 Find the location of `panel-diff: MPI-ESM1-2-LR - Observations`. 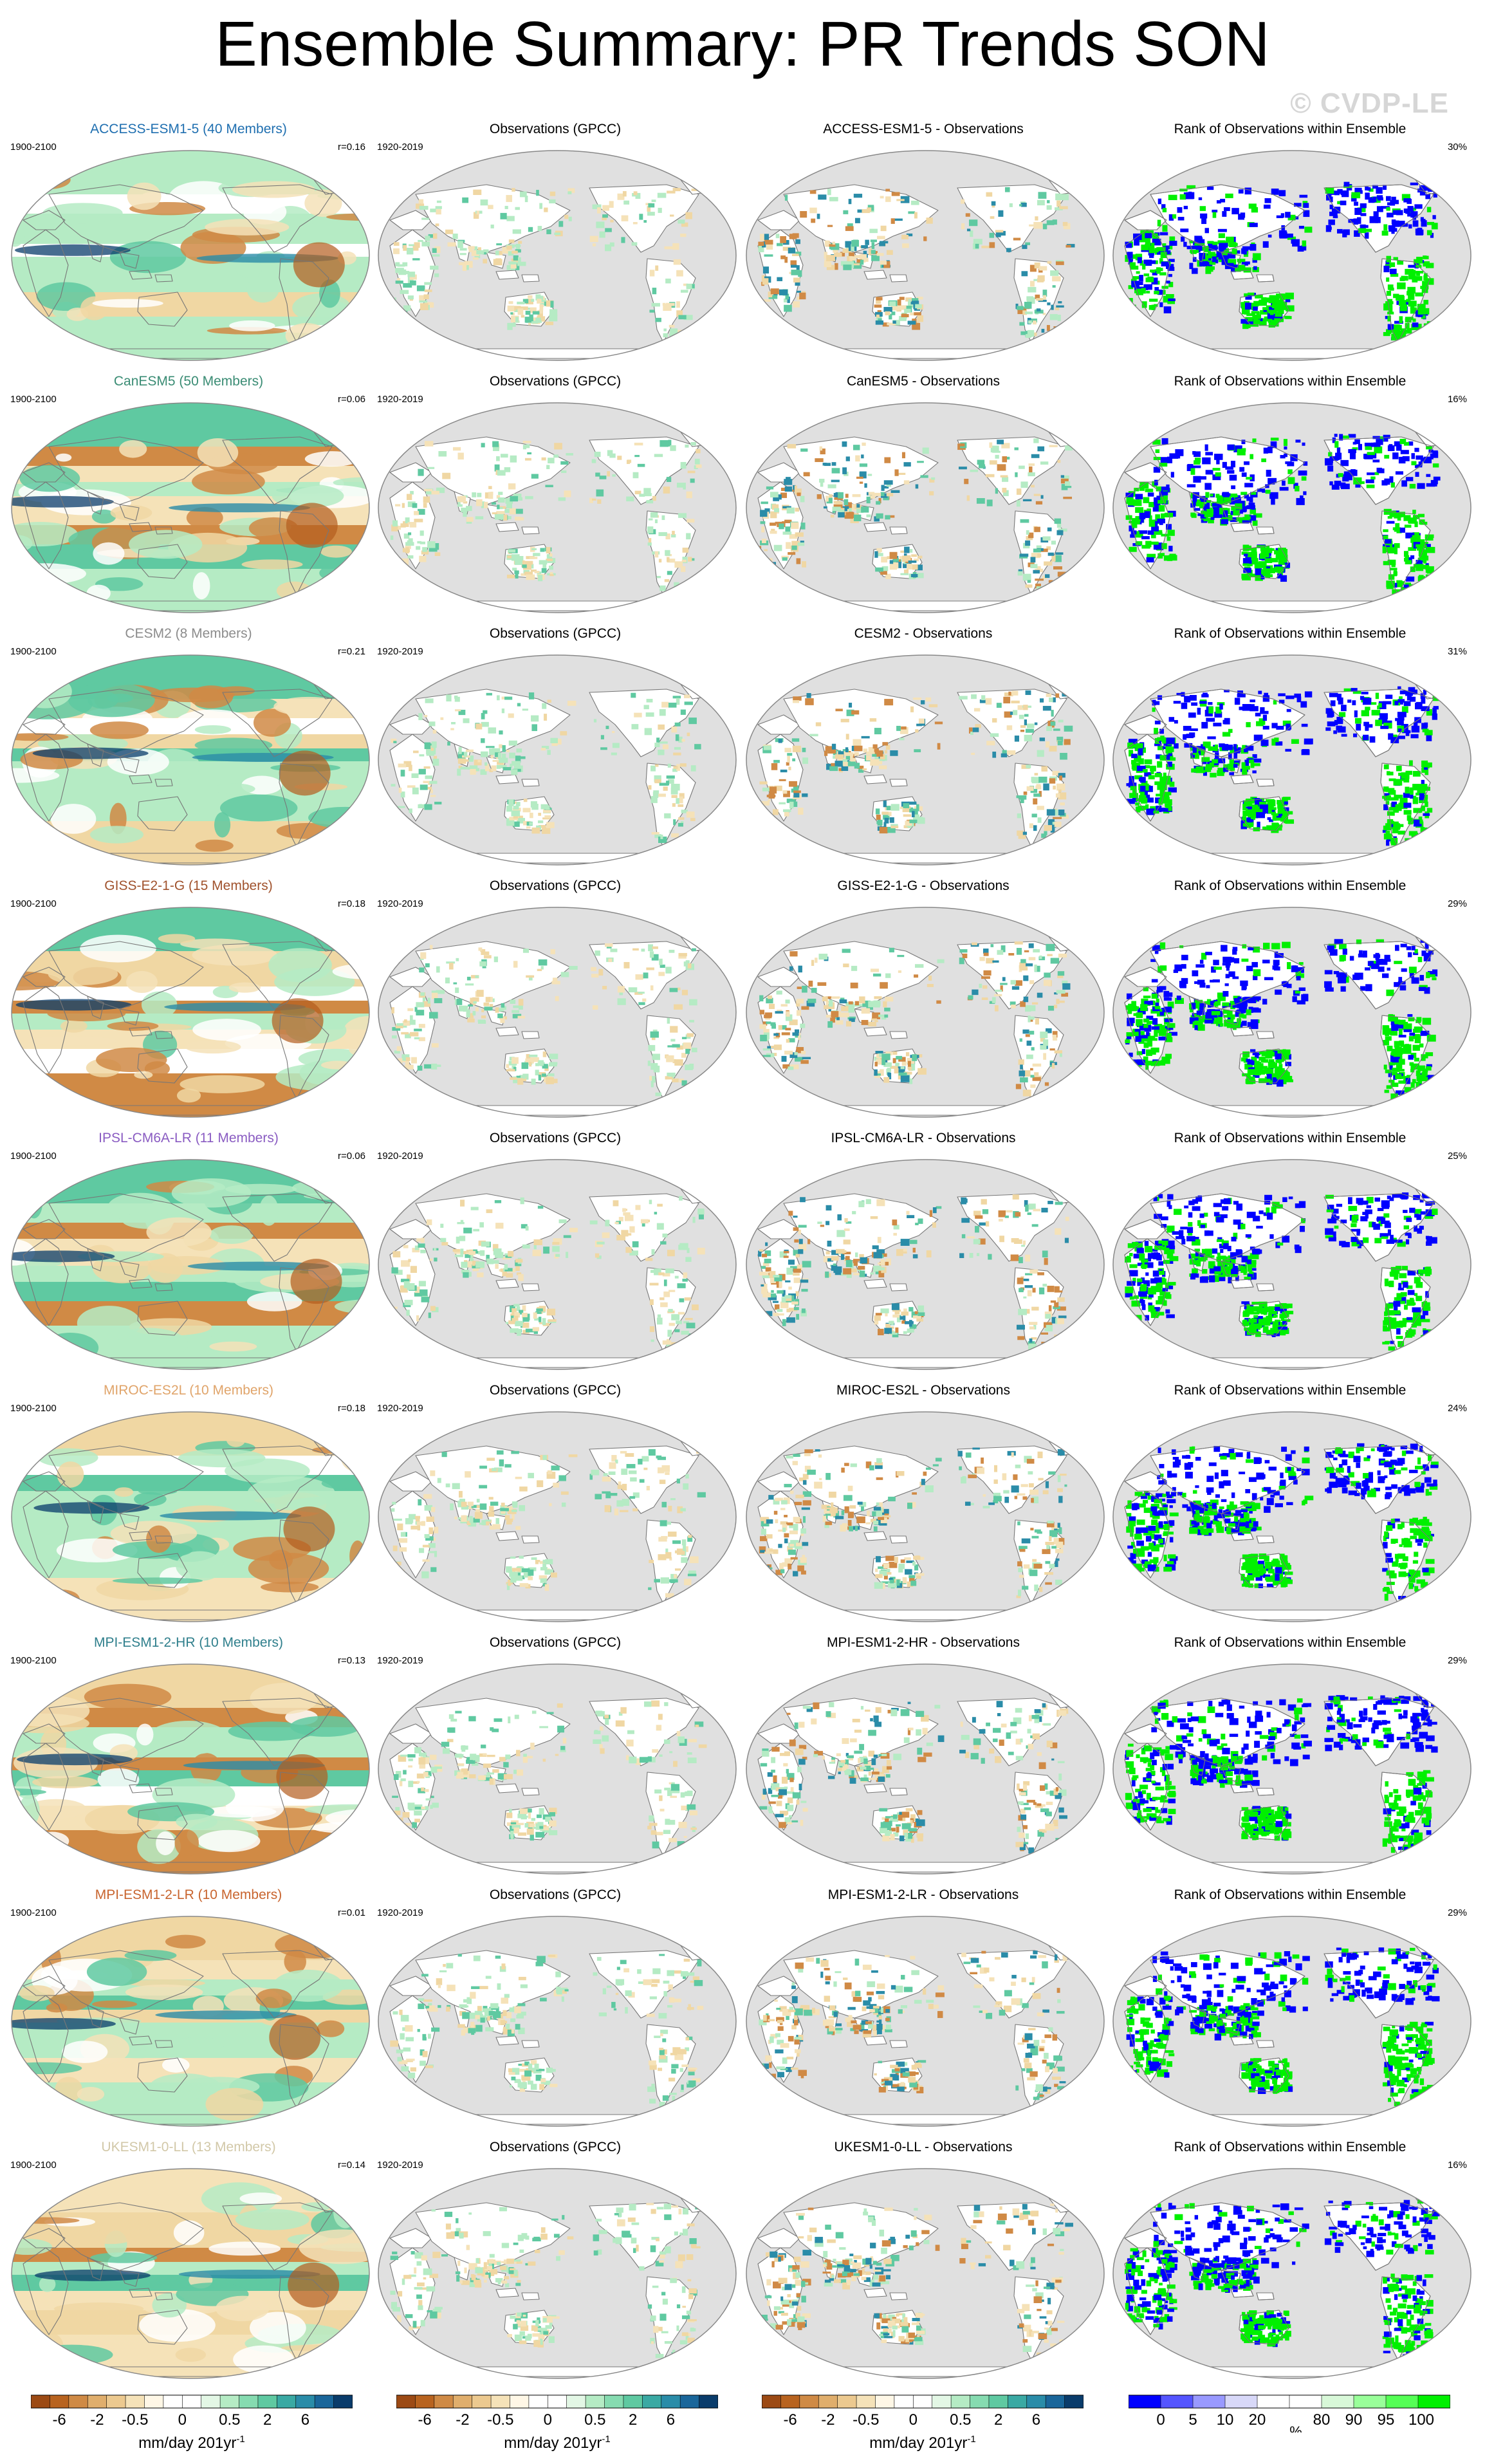

panel-diff: MPI-ESM1-2-LR - Observations is located at coordinates (923, 2008).